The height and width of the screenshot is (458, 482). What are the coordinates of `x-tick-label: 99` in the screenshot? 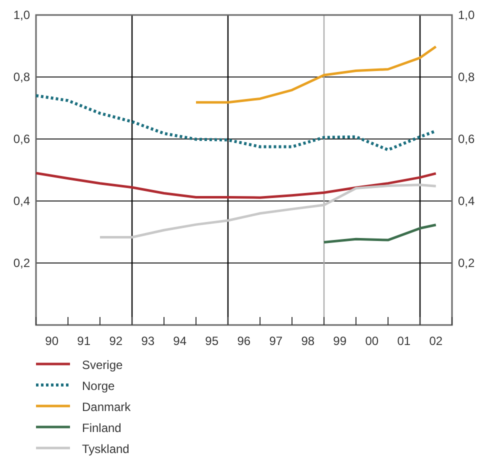 It's located at (340, 341).